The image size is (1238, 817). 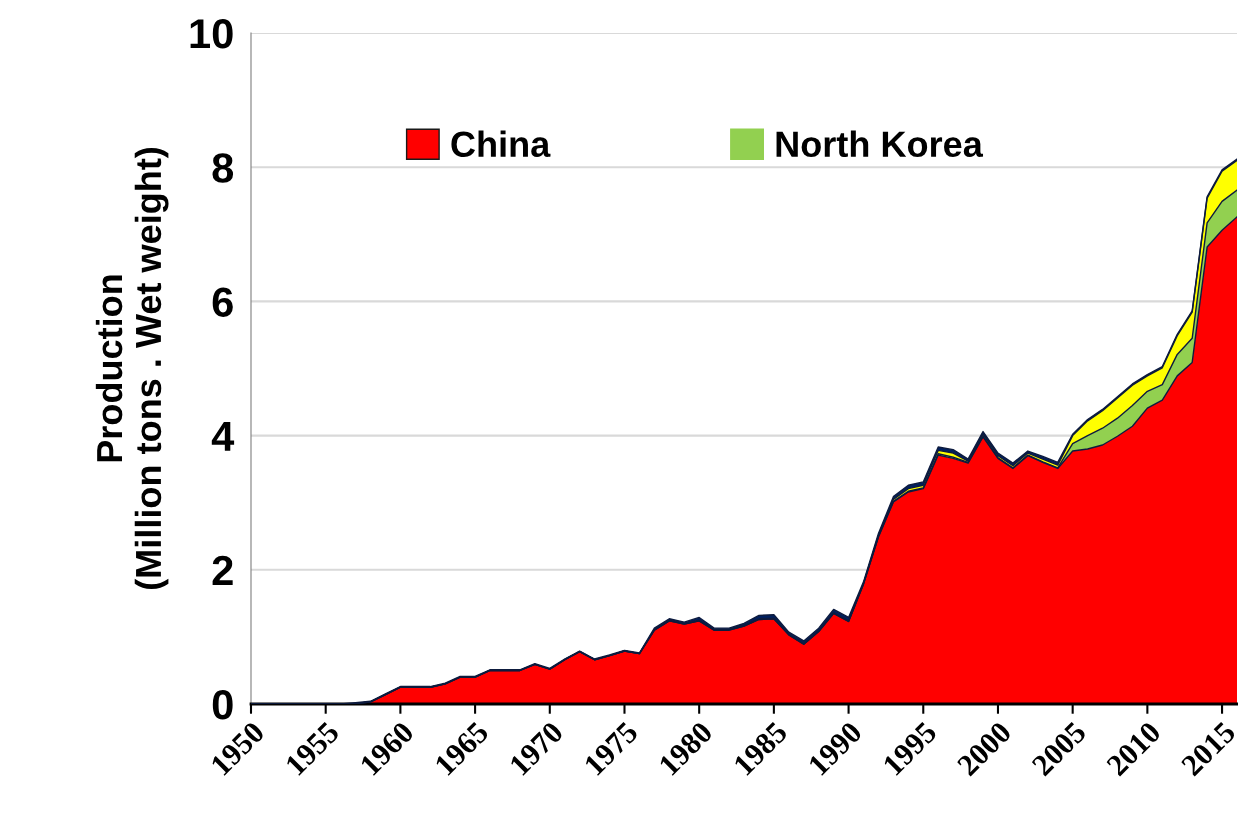 I want to click on y-tick-label: 6, so click(x=222, y=302).